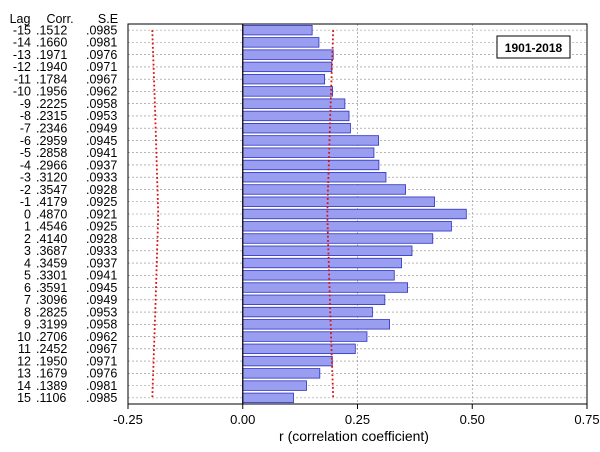 The image size is (600, 452). I want to click on lag-label: -7, so click(25, 128).